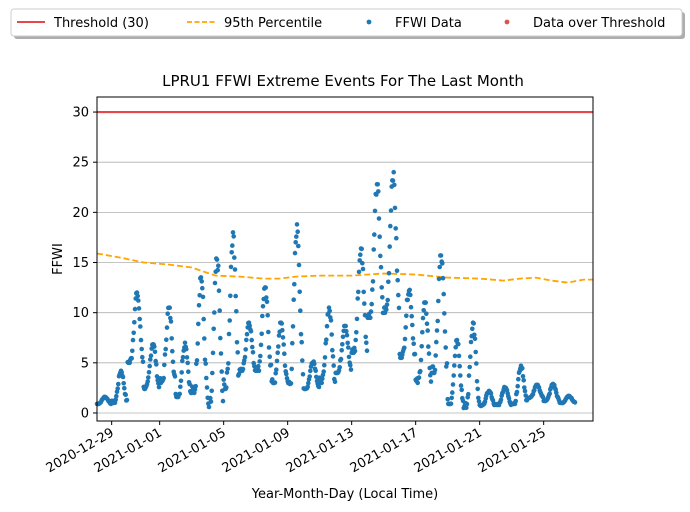 The height and width of the screenshot is (512, 690). What do you see at coordinates (85, 413) in the screenshot?
I see `y-tick-label: 0` at bounding box center [85, 413].